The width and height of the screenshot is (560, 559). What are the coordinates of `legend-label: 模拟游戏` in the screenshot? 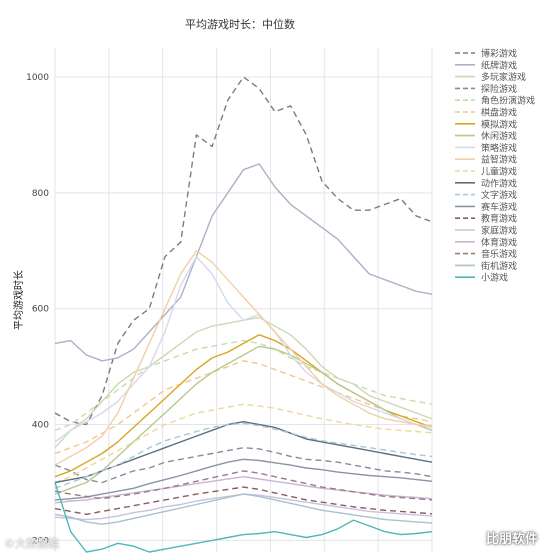 It's located at (499, 124).